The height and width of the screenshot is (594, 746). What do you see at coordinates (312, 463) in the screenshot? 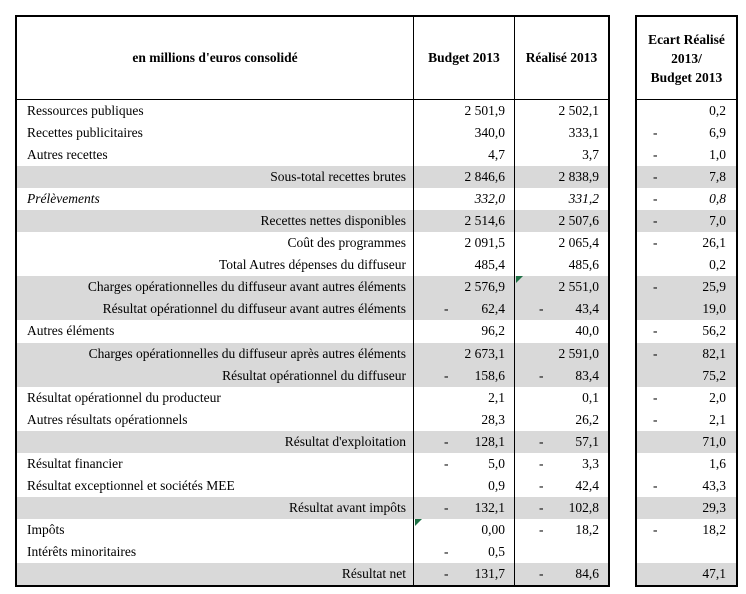
I see `table-row: Résultat financier - 5,0 - 3,3` at bounding box center [312, 463].